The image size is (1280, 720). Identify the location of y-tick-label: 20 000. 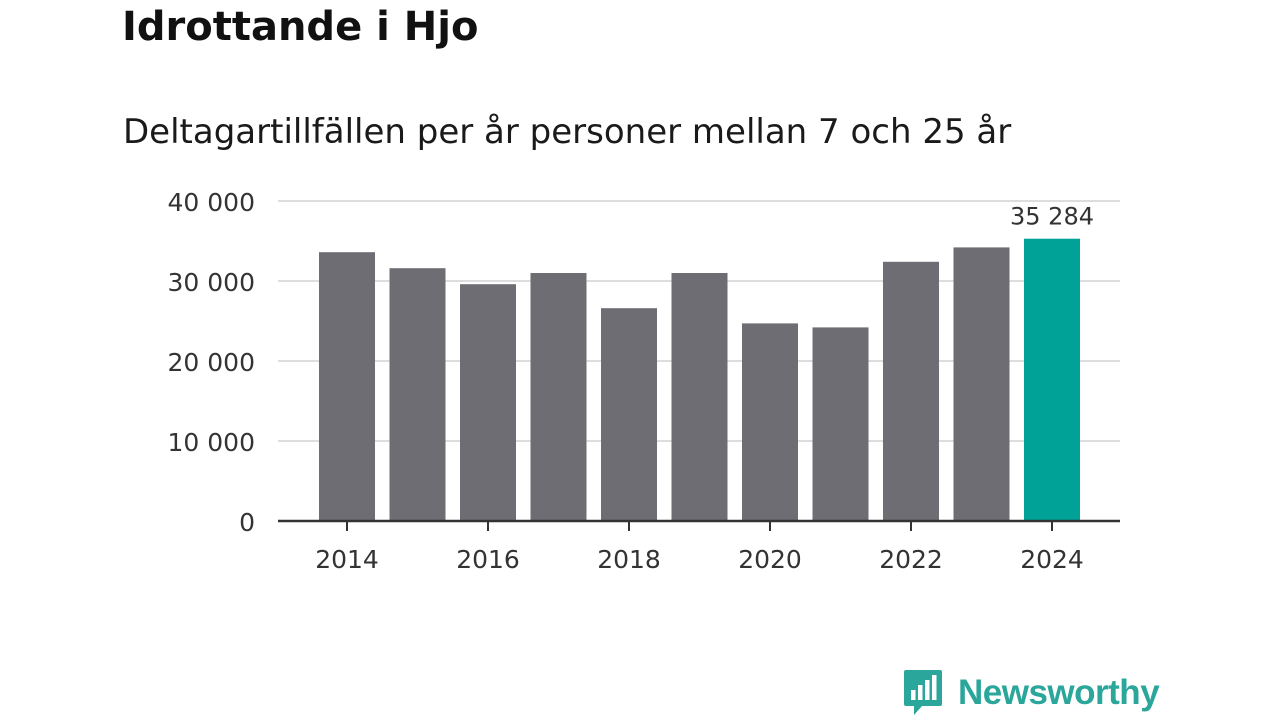
(211, 362).